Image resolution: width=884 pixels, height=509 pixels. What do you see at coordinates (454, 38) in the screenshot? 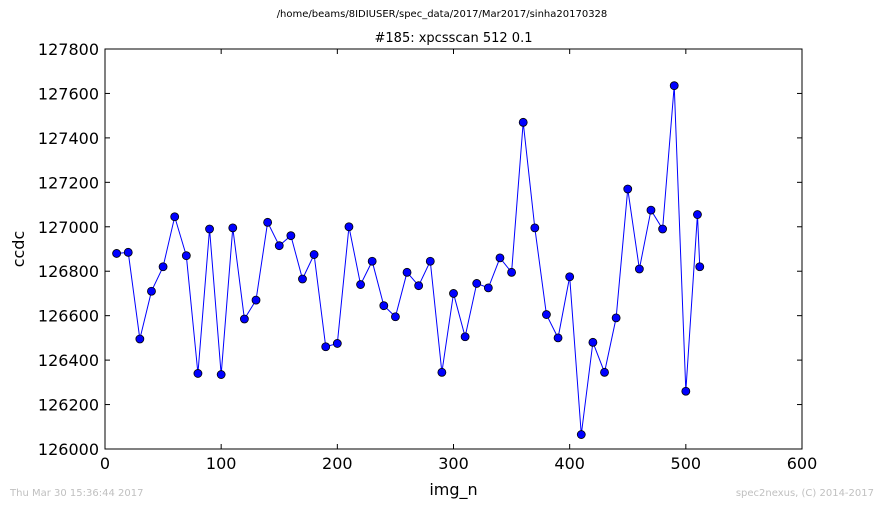
I see `chart-title: #185: xpcsscan 512 0.1` at bounding box center [454, 38].